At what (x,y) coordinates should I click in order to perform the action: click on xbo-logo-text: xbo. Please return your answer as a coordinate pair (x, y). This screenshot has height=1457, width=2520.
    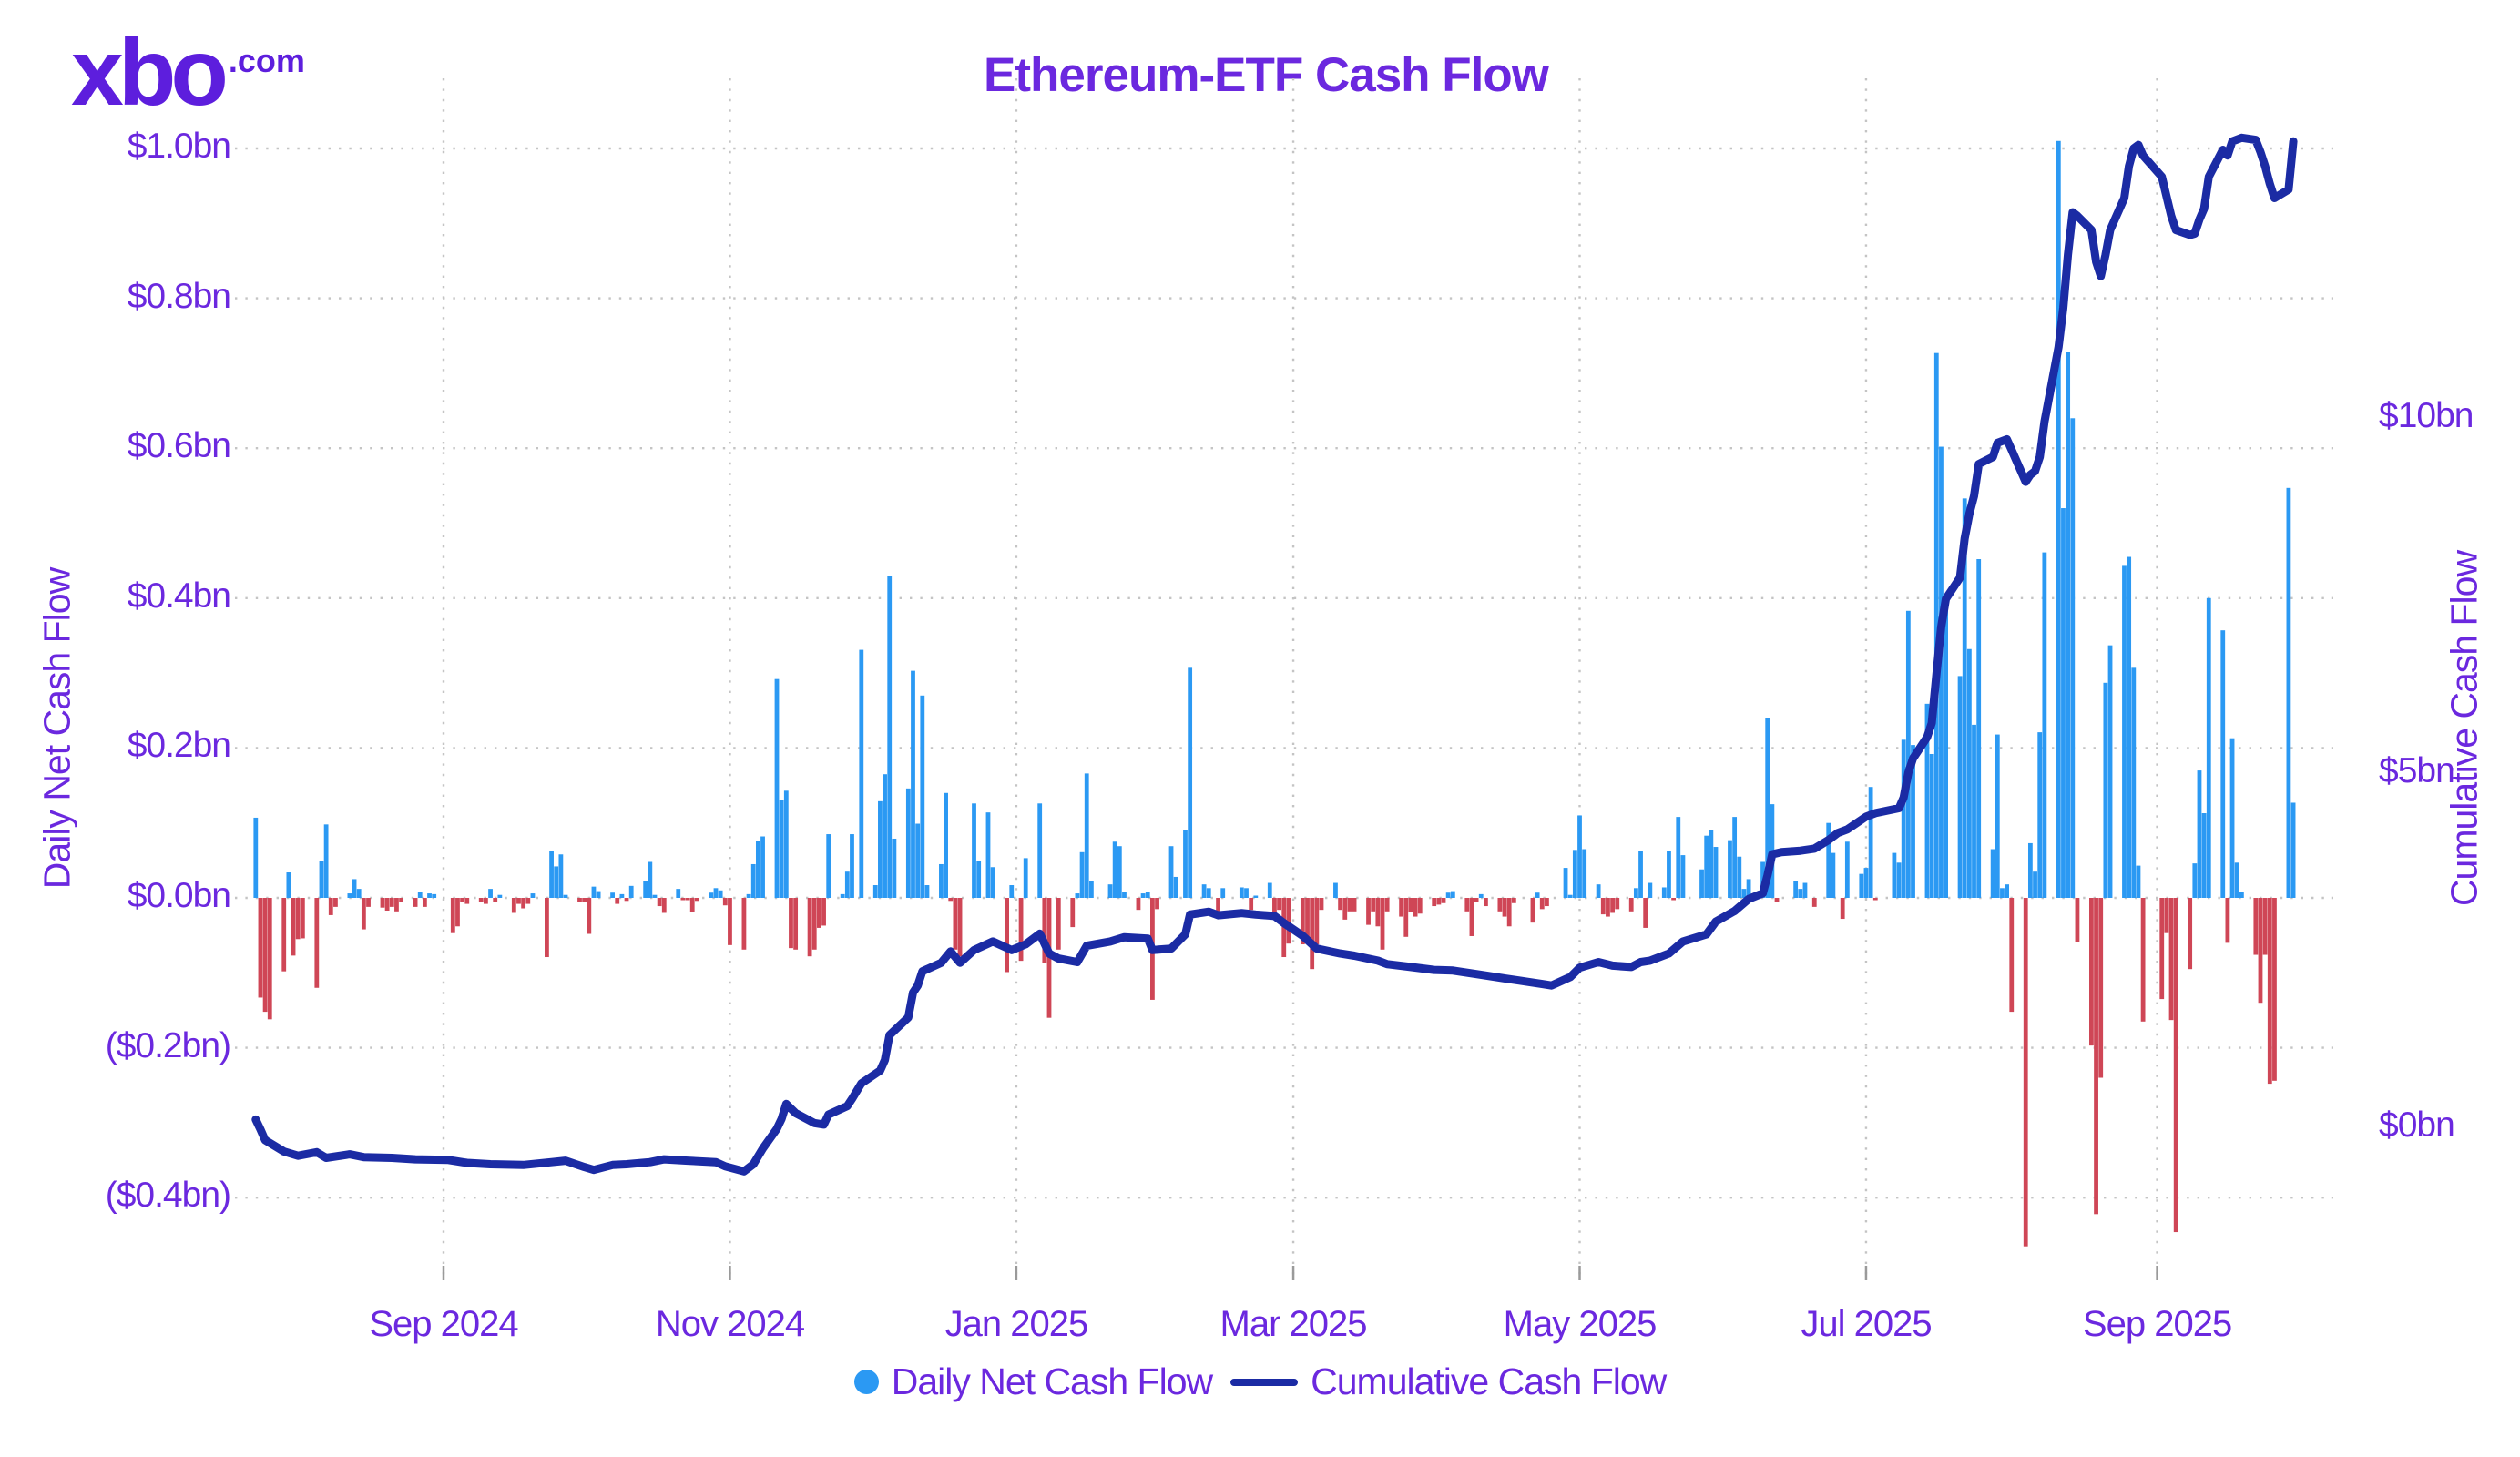
    Looking at the image, I should click on (150, 73).